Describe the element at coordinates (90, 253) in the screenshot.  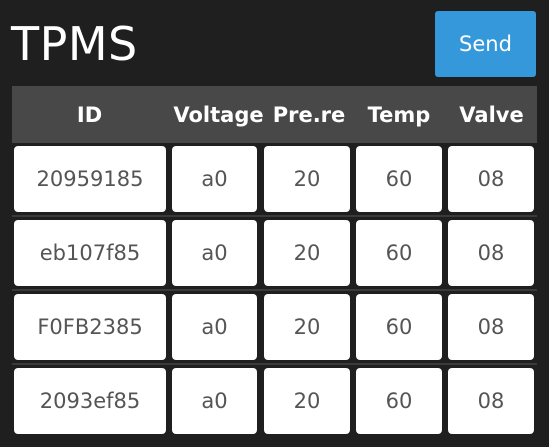
I see `cell-id: eb107f85` at that location.